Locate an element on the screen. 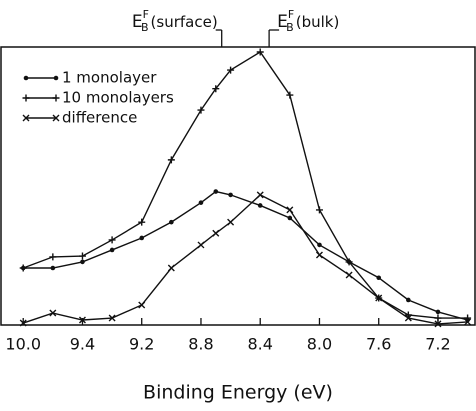 Image resolution: width=476 pixels, height=411 pixels. x-tick-label: 9.4 is located at coordinates (82, 344).